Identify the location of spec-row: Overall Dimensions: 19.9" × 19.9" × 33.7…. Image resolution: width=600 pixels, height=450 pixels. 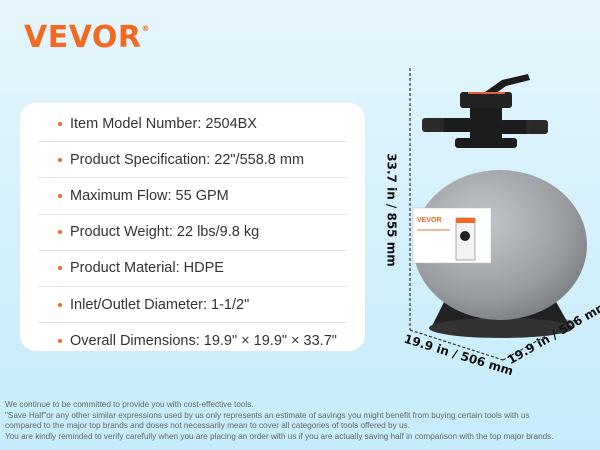
(192, 340).